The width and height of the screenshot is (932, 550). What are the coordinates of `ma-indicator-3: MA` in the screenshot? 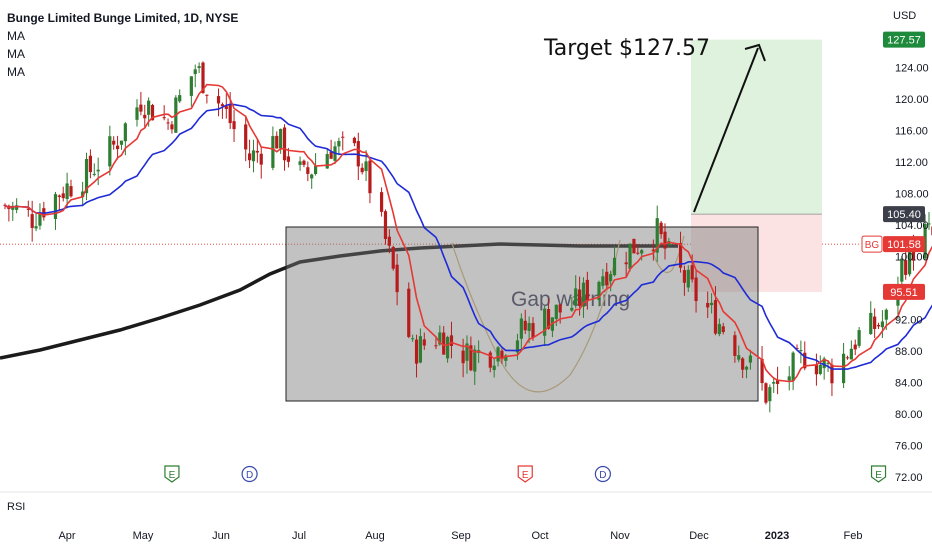 It's located at (16, 72).